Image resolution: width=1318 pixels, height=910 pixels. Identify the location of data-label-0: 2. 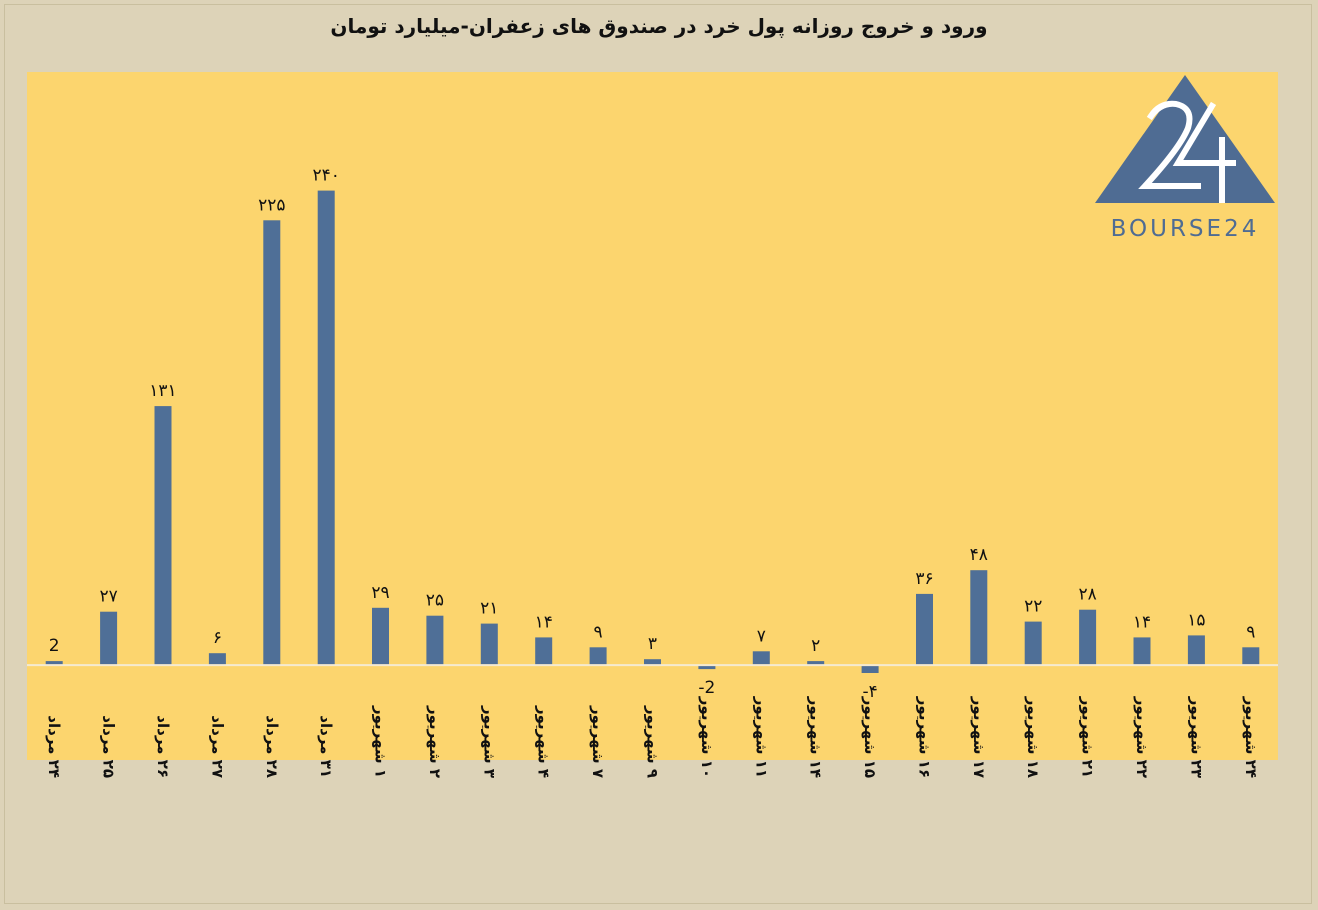
(54, 646).